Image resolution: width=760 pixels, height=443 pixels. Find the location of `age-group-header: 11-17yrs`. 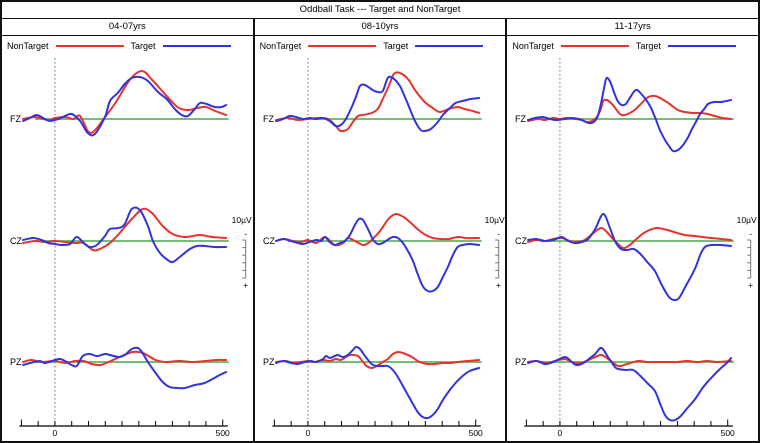

age-group-header: 11-17yrs is located at coordinates (632, 27).